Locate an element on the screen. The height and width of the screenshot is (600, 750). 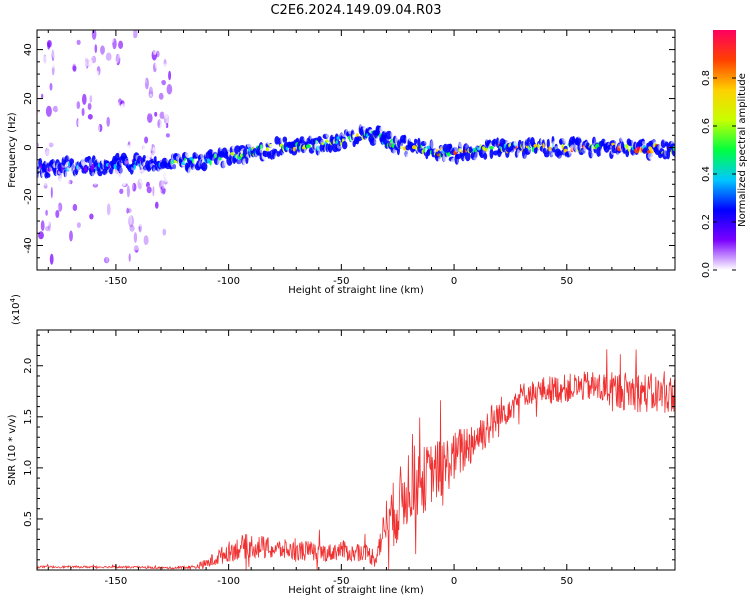
colorbar-tick-label: 0.4 is located at coordinates (706, 174).